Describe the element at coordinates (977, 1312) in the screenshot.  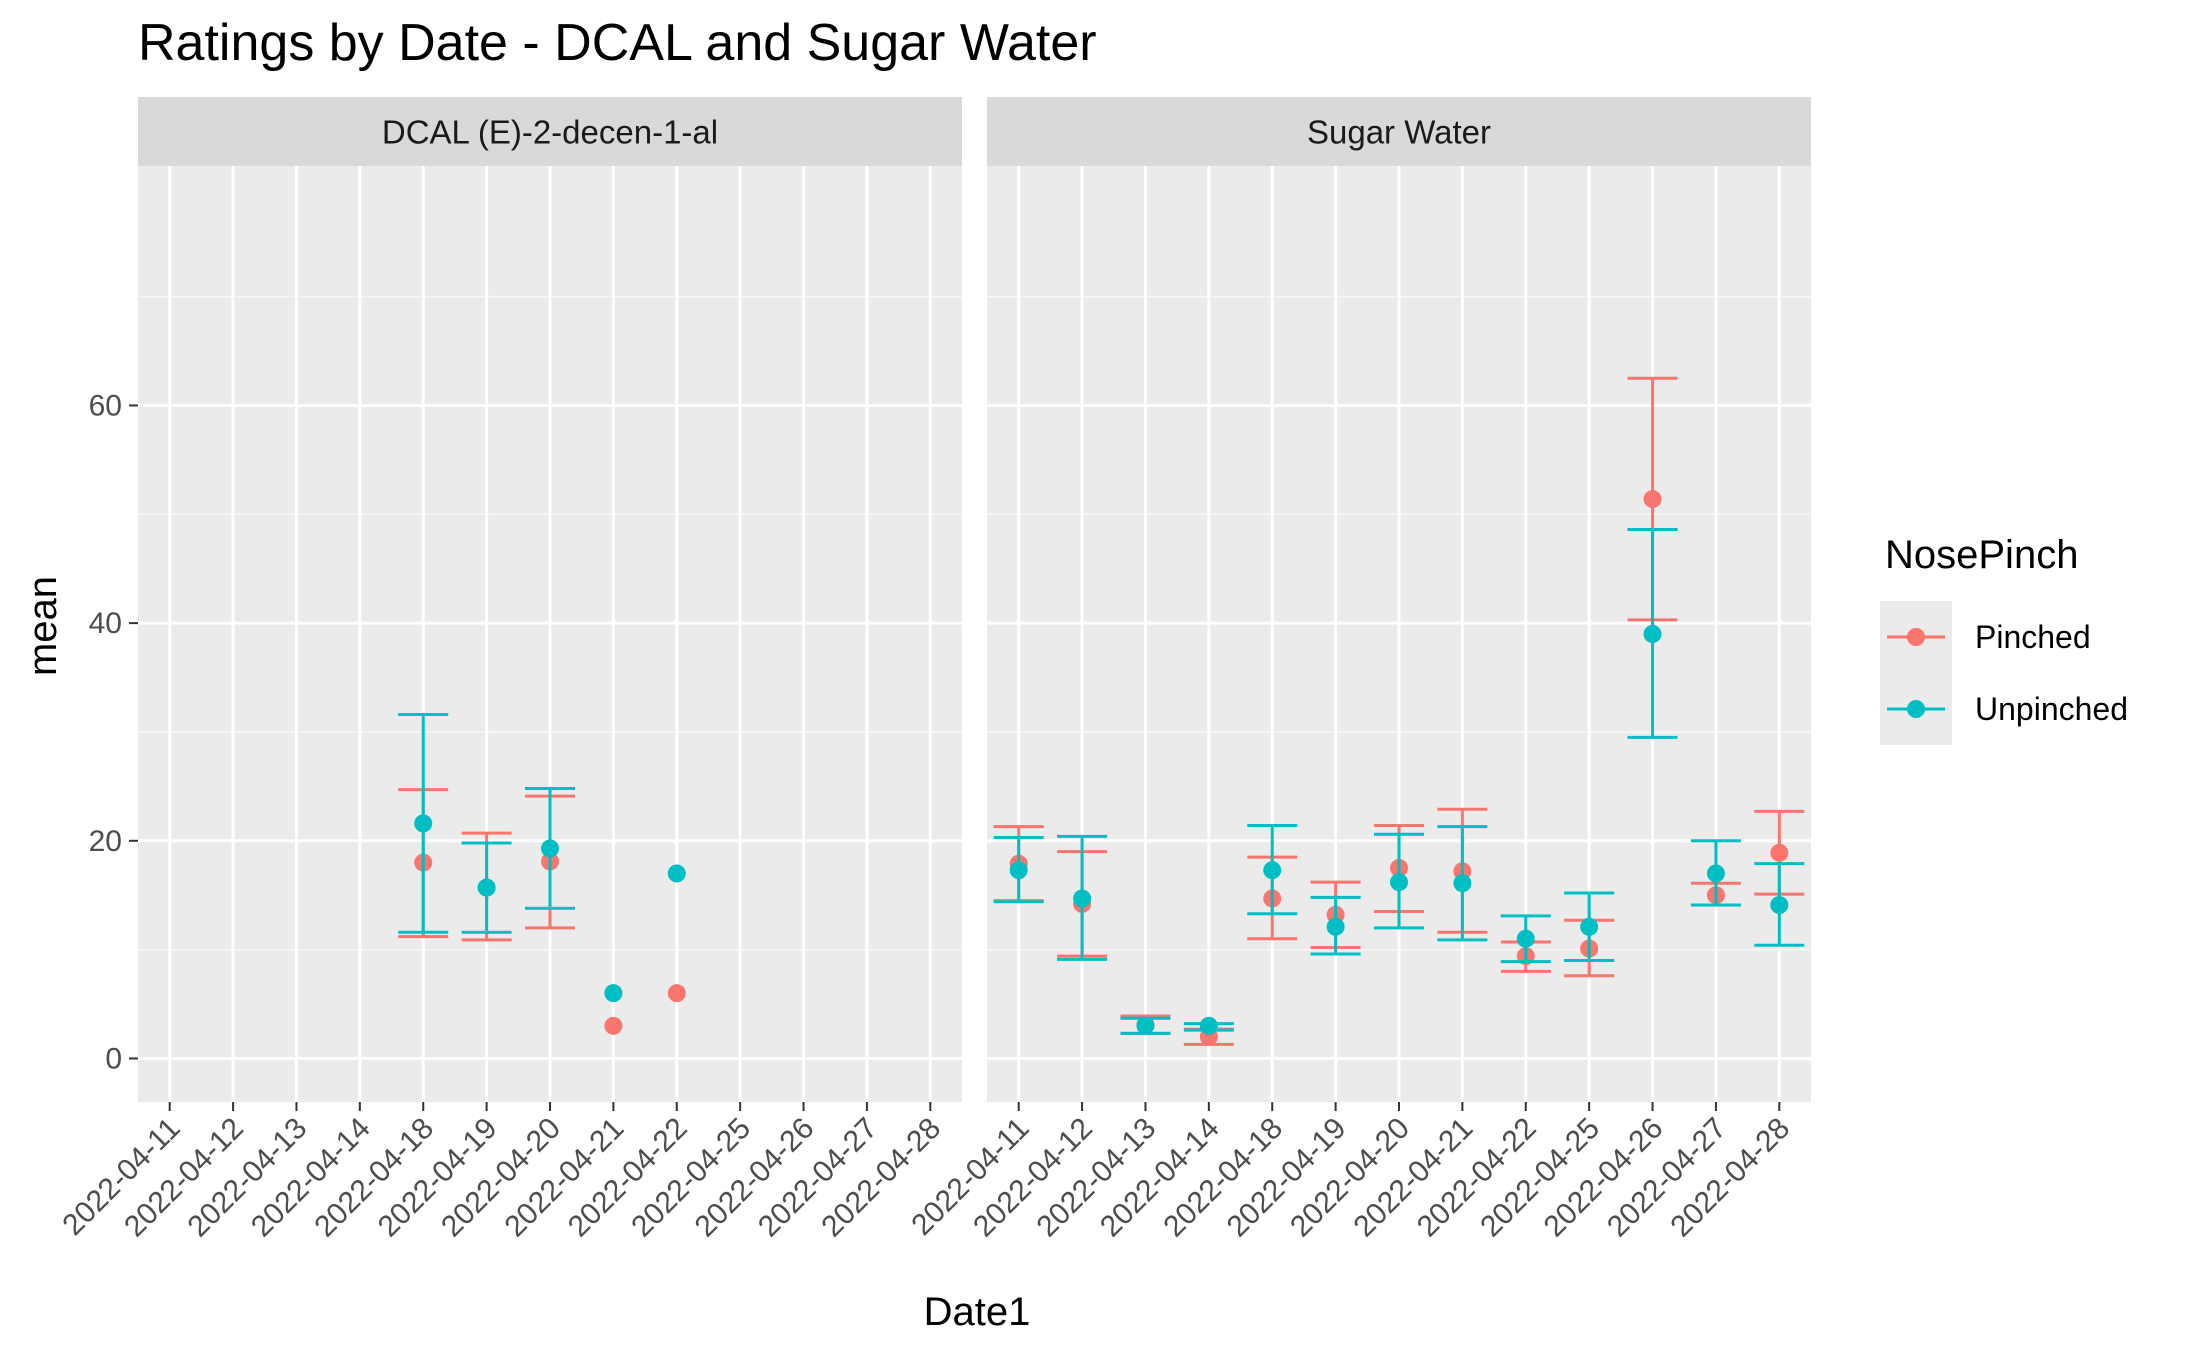
I see `x-axis-title: Date1` at that location.